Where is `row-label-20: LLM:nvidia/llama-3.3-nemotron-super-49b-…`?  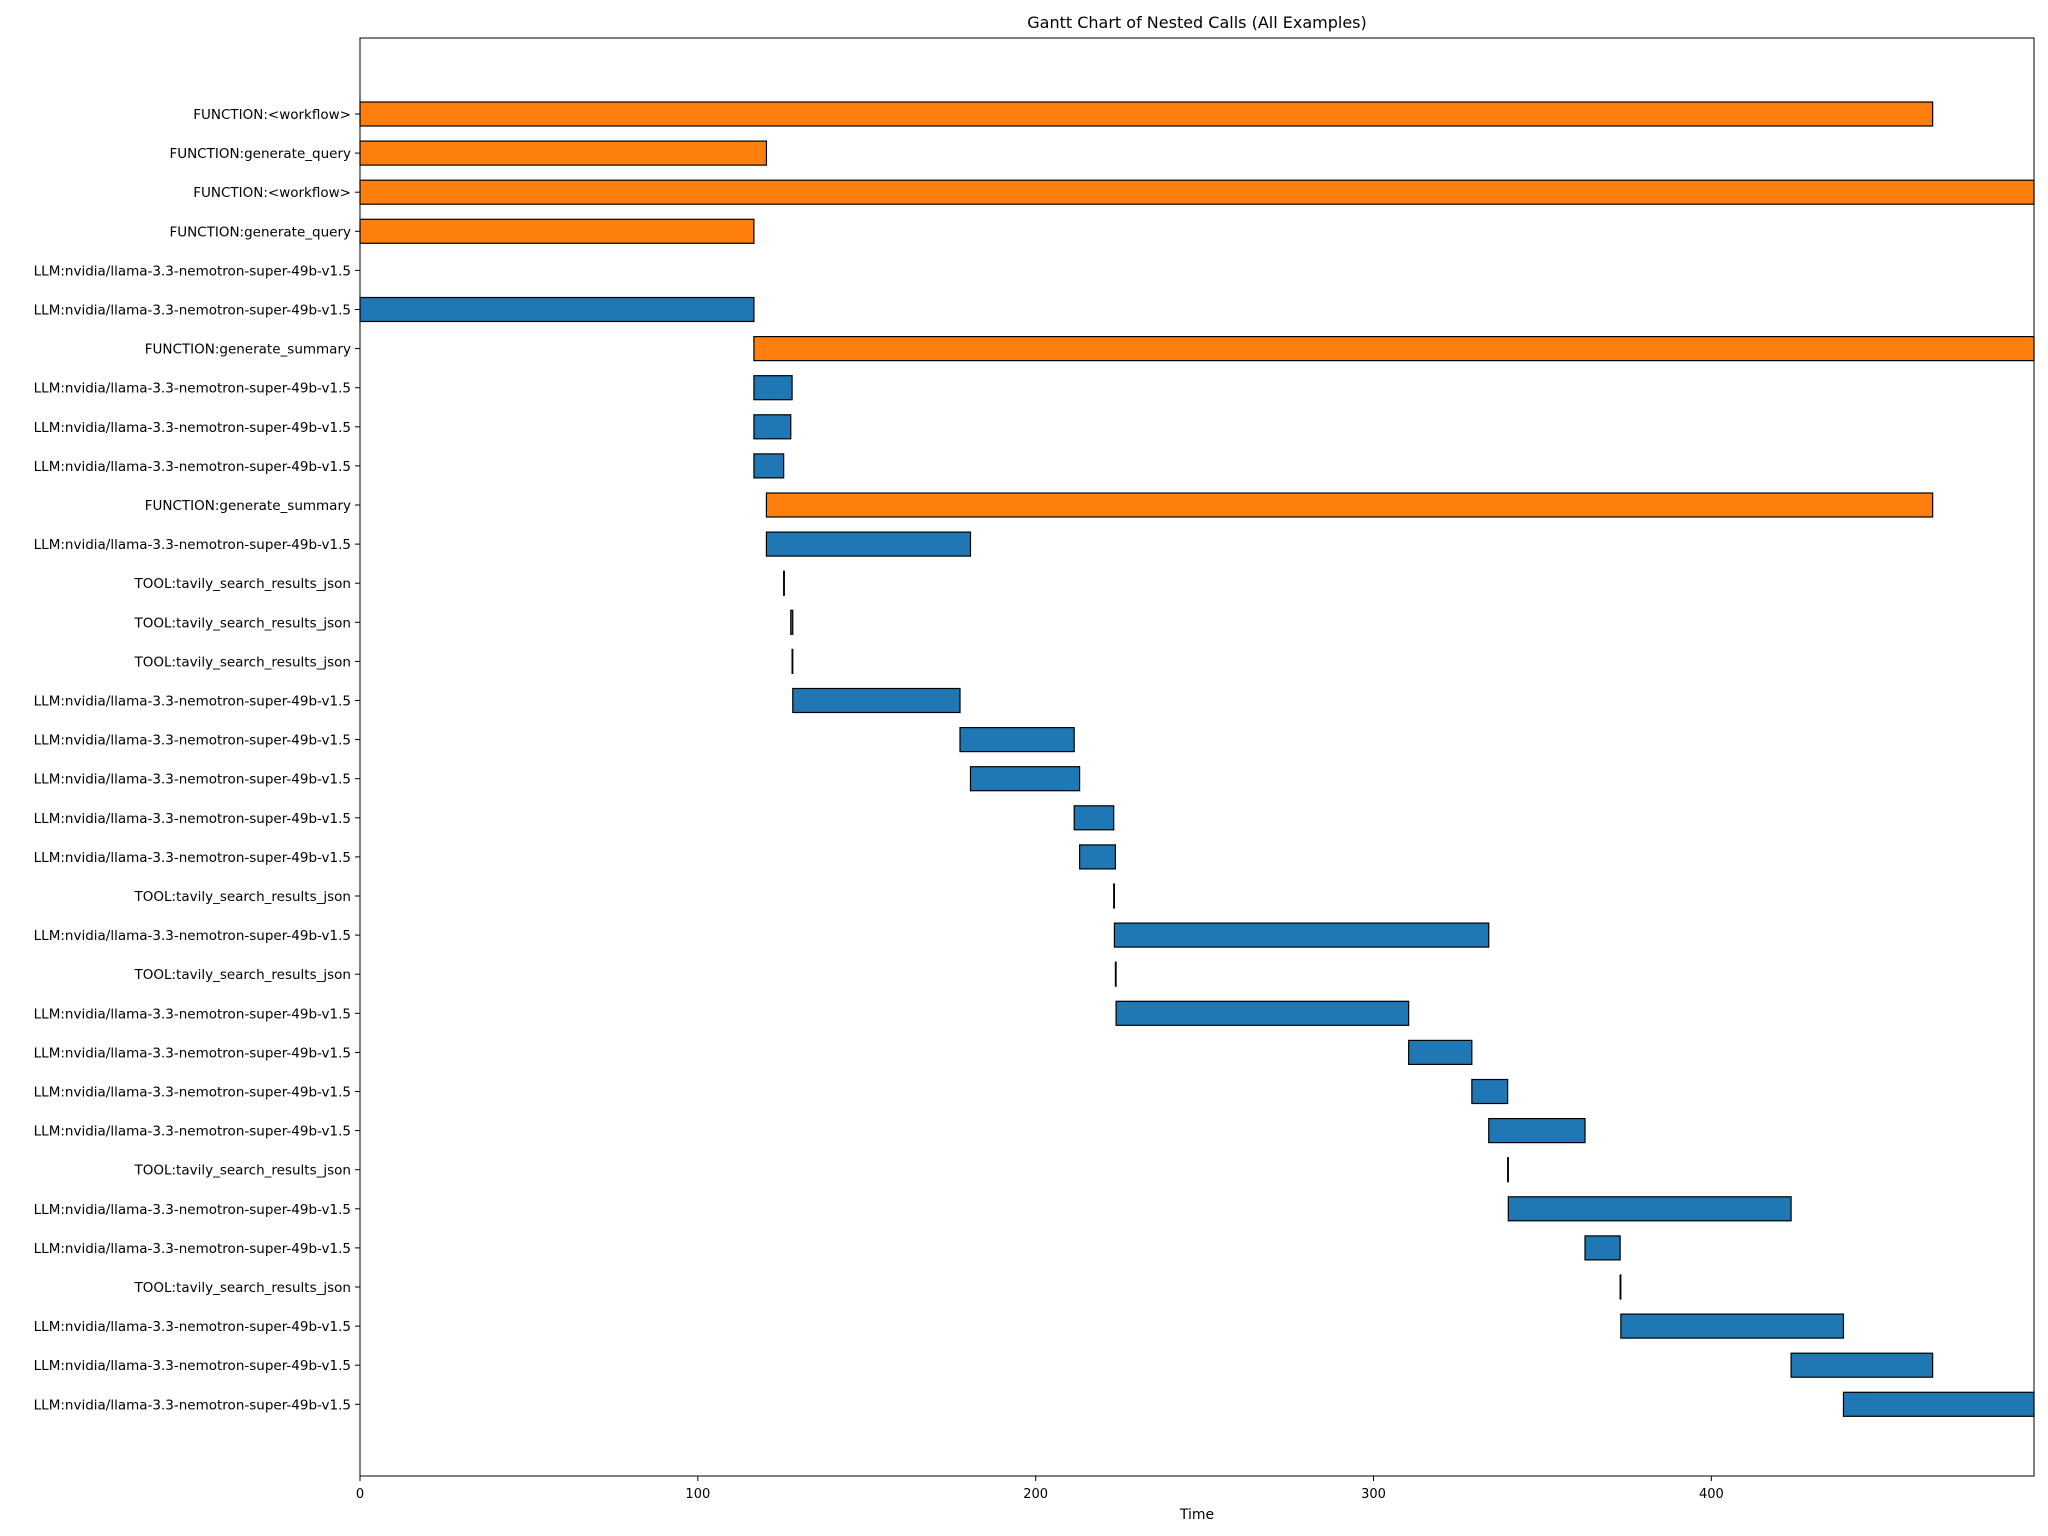
row-label-20: LLM:nvidia/llama-3.3-nemotron-super-49b-… is located at coordinates (192, 858).